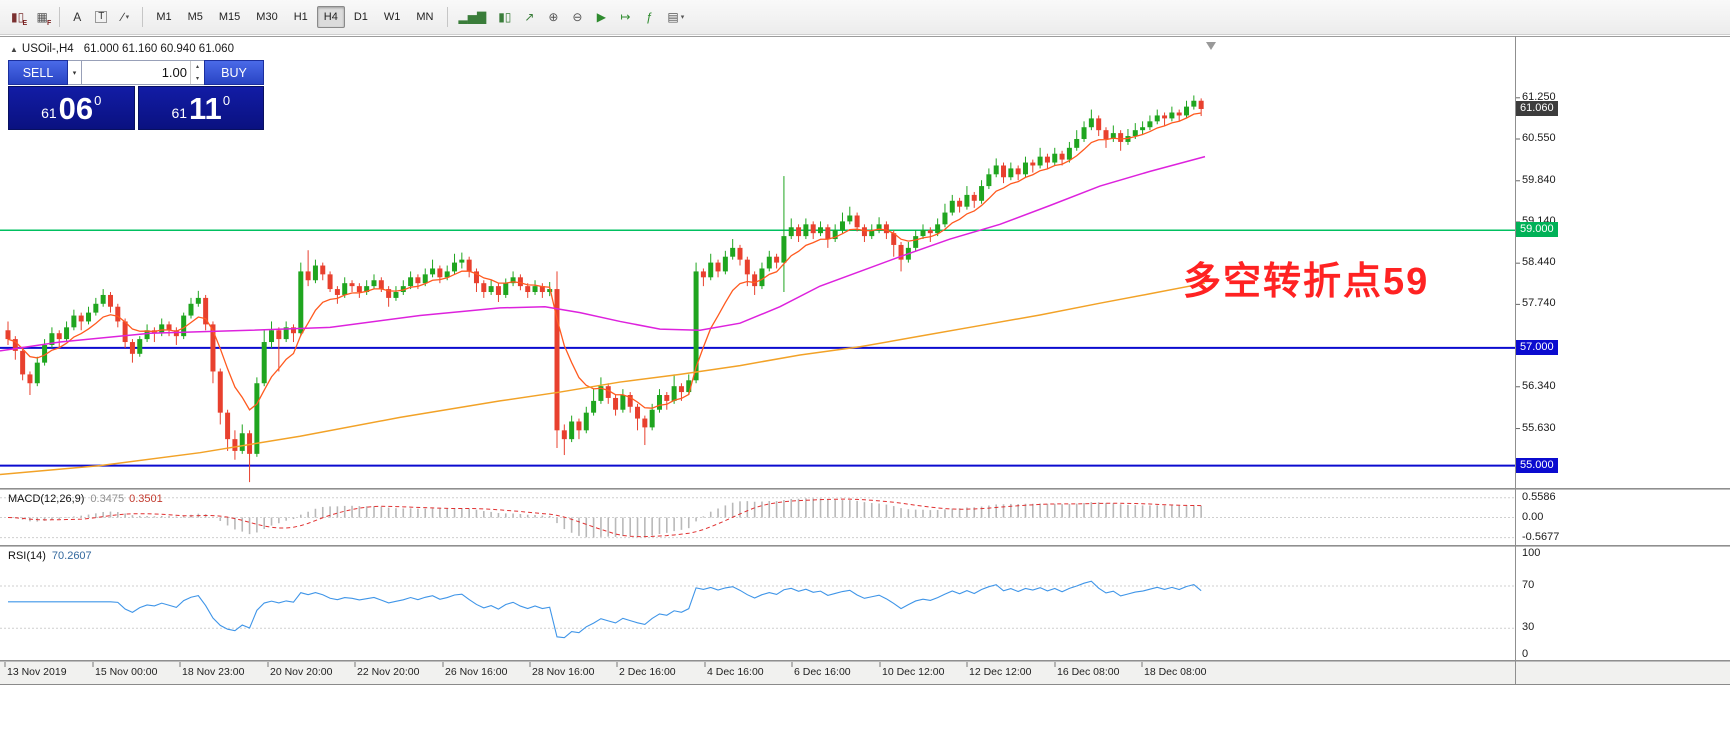  Describe the element at coordinates (213, 672) in the screenshot. I see `time-label: 18 Nov 23:00` at that location.